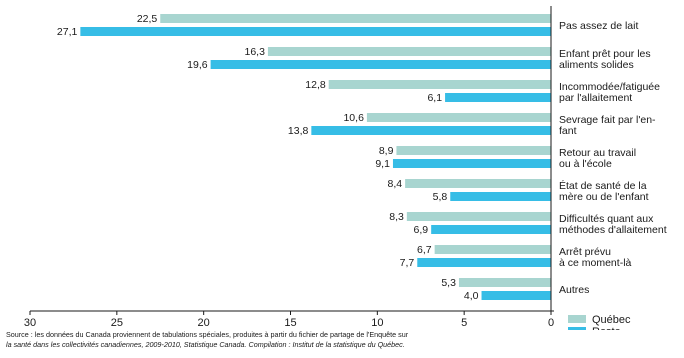 This screenshot has height=358, width=684. I want to click on category-label-3: Incommodée/fatiguée par l'allaitement, so click(609, 92).